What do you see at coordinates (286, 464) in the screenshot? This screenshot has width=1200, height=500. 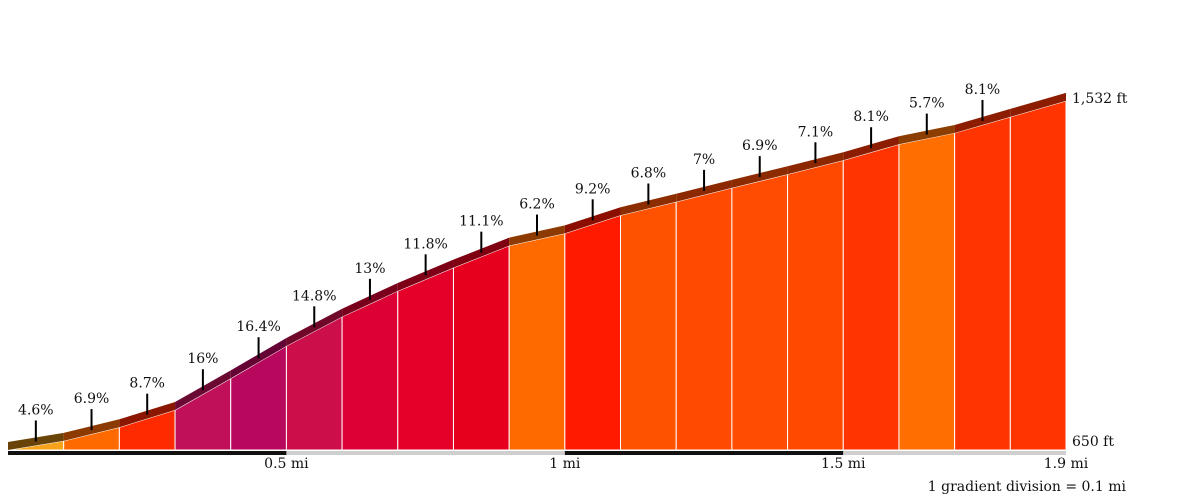 I see `distance-tick-label-1: 0.5 mi` at bounding box center [286, 464].